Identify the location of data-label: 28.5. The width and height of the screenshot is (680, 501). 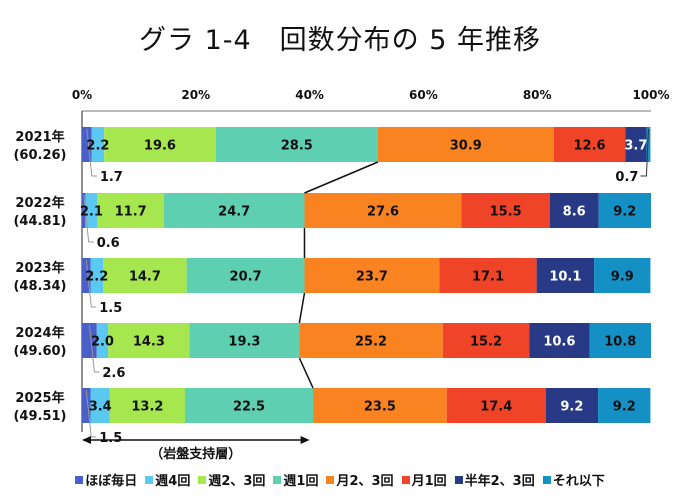
(297, 146).